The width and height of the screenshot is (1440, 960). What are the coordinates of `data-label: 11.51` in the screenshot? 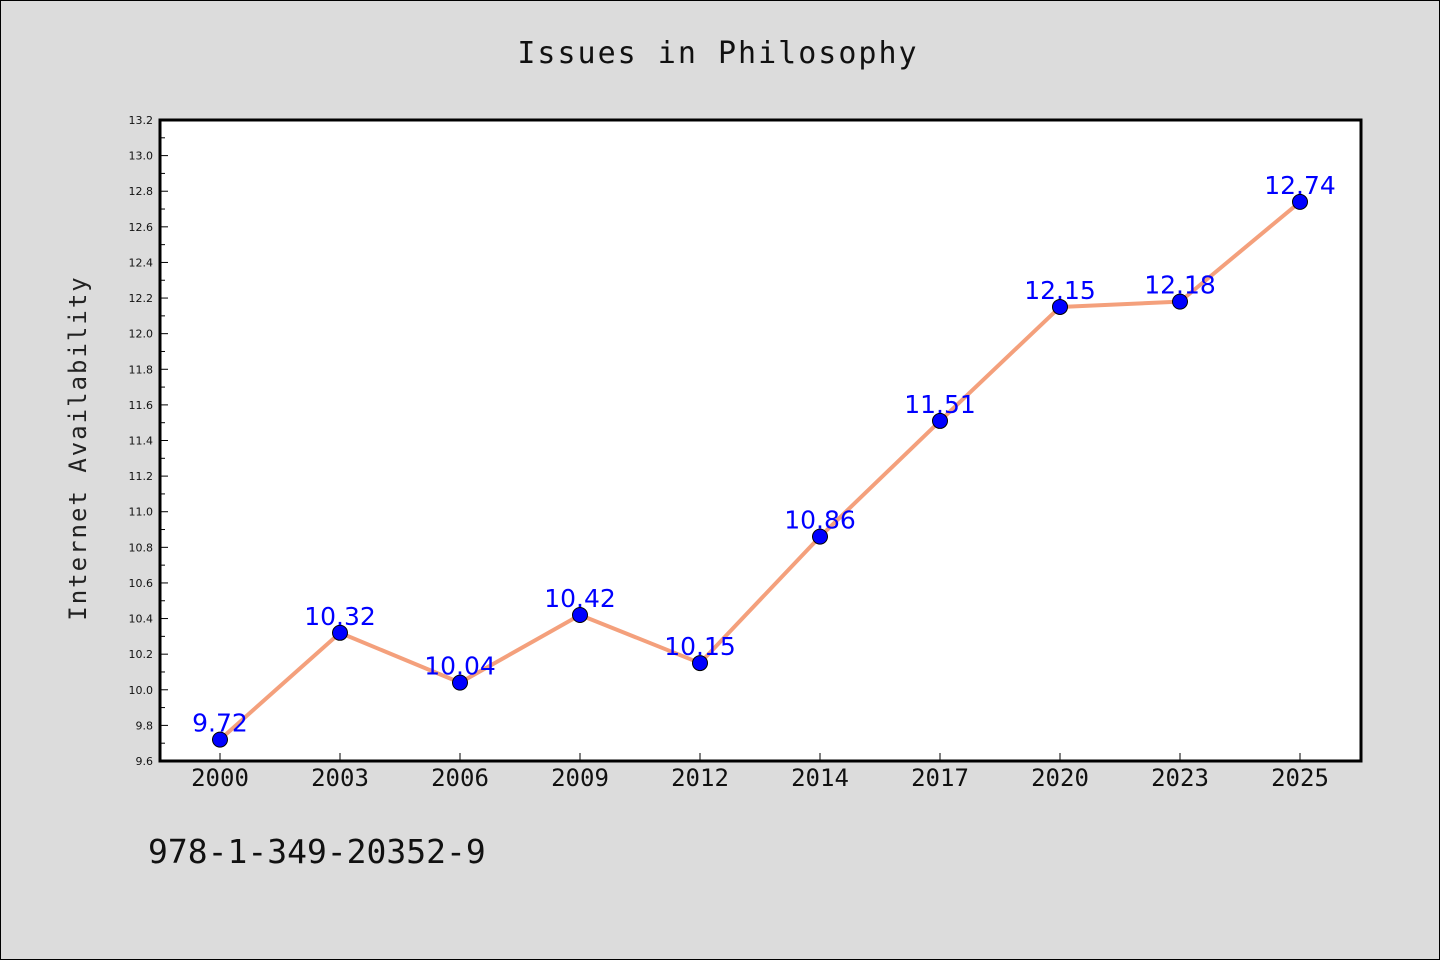 It's located at (940, 404).